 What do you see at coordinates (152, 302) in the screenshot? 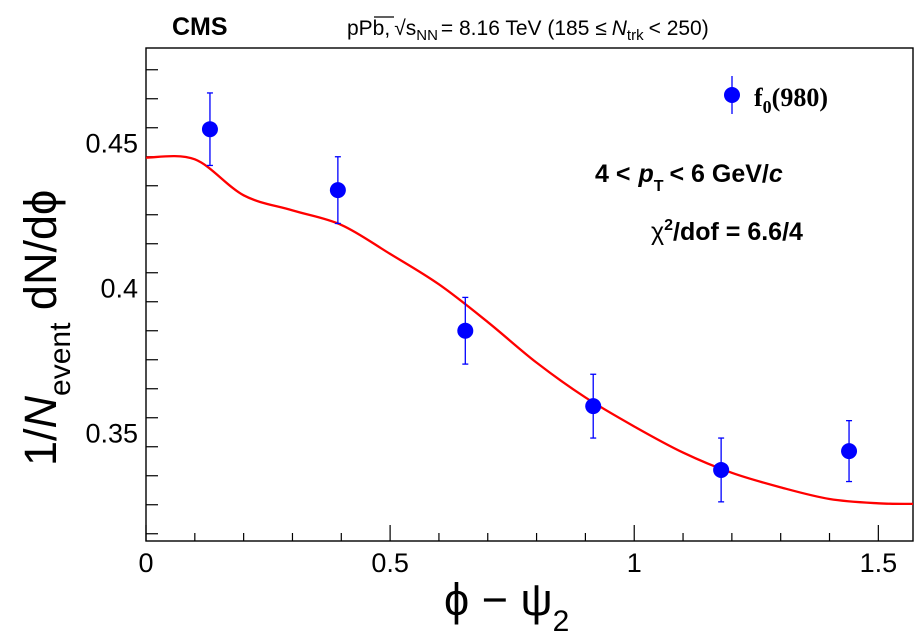
I see `y-axis-ticks` at bounding box center [152, 302].